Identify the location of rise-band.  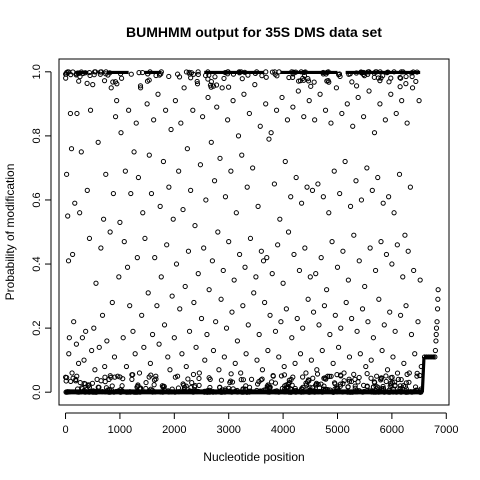
(423, 374).